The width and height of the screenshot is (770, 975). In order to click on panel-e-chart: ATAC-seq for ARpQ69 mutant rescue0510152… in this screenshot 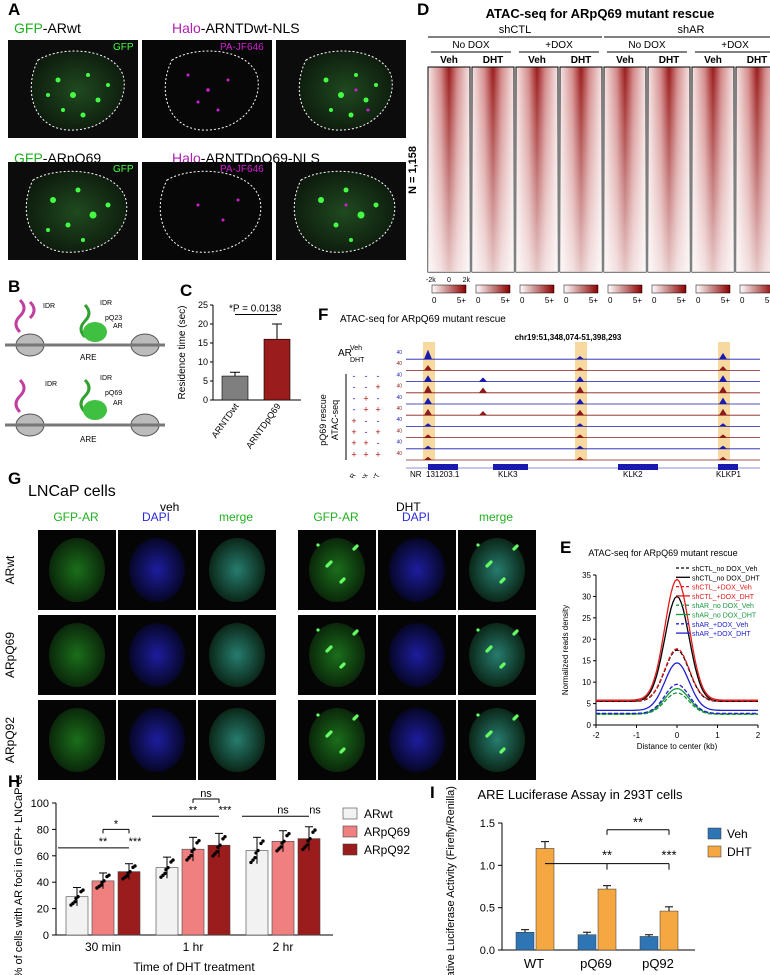, I will do `click(661, 649)`.